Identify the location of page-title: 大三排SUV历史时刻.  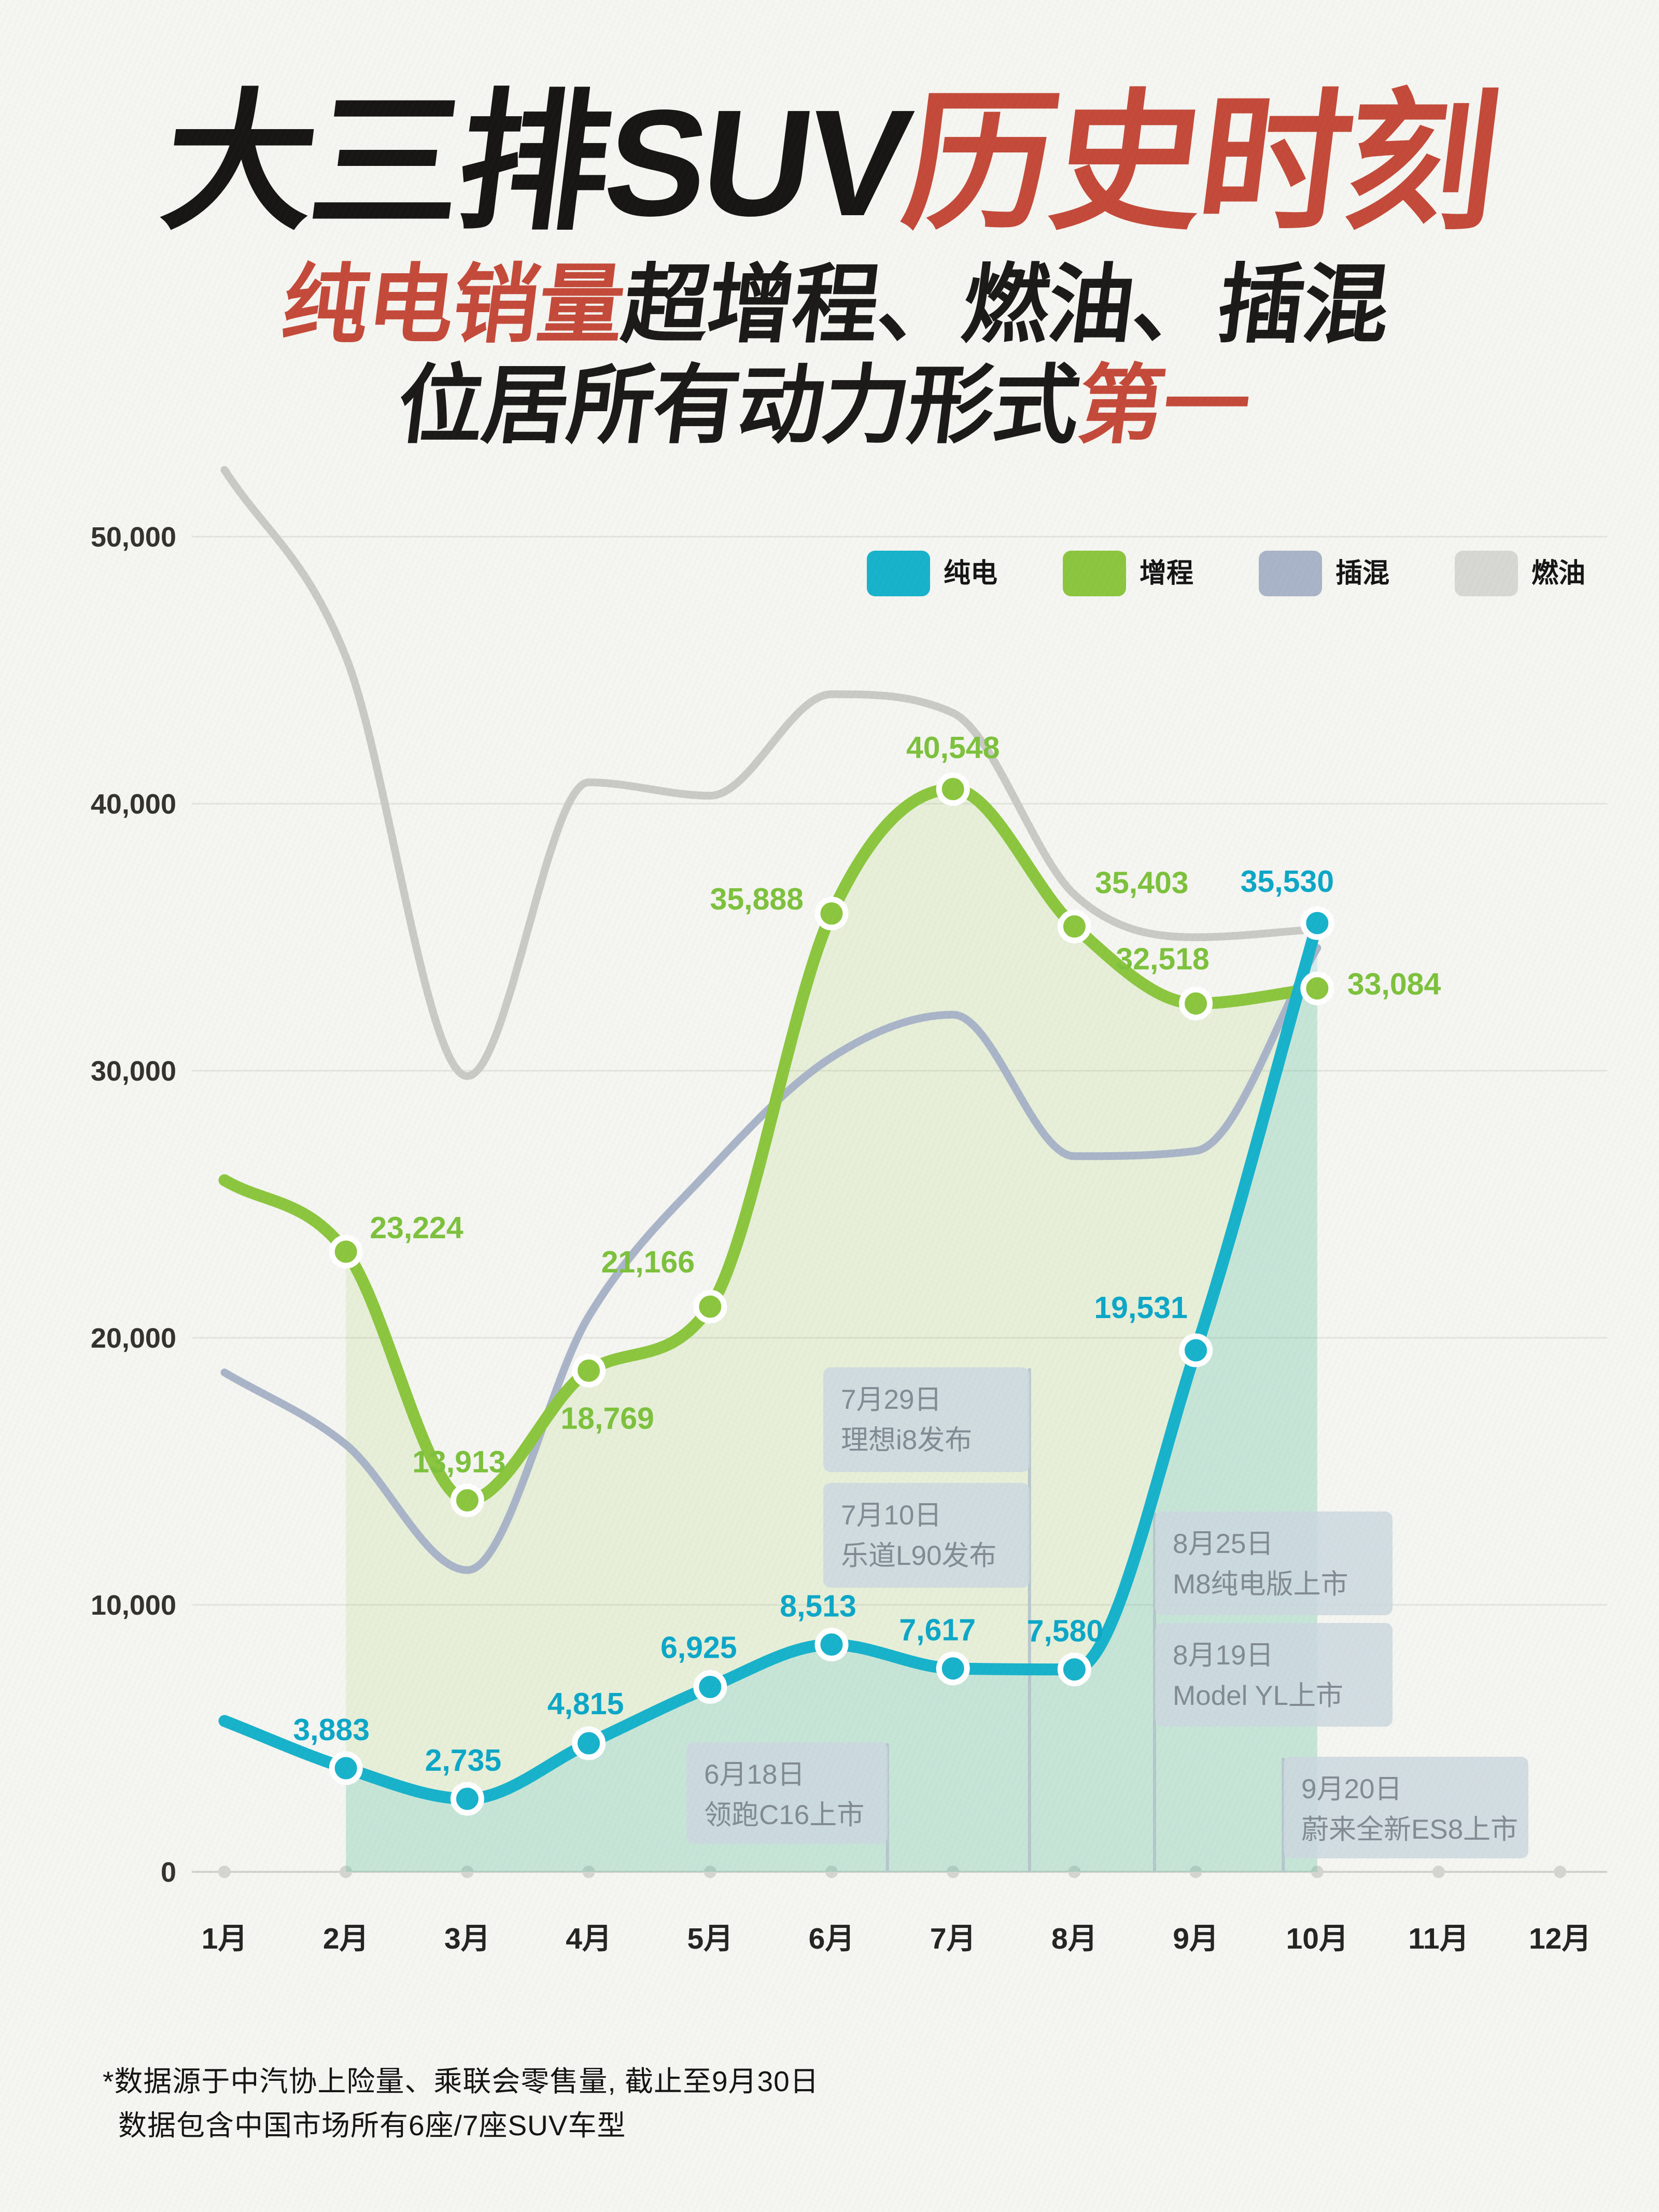
(829, 162).